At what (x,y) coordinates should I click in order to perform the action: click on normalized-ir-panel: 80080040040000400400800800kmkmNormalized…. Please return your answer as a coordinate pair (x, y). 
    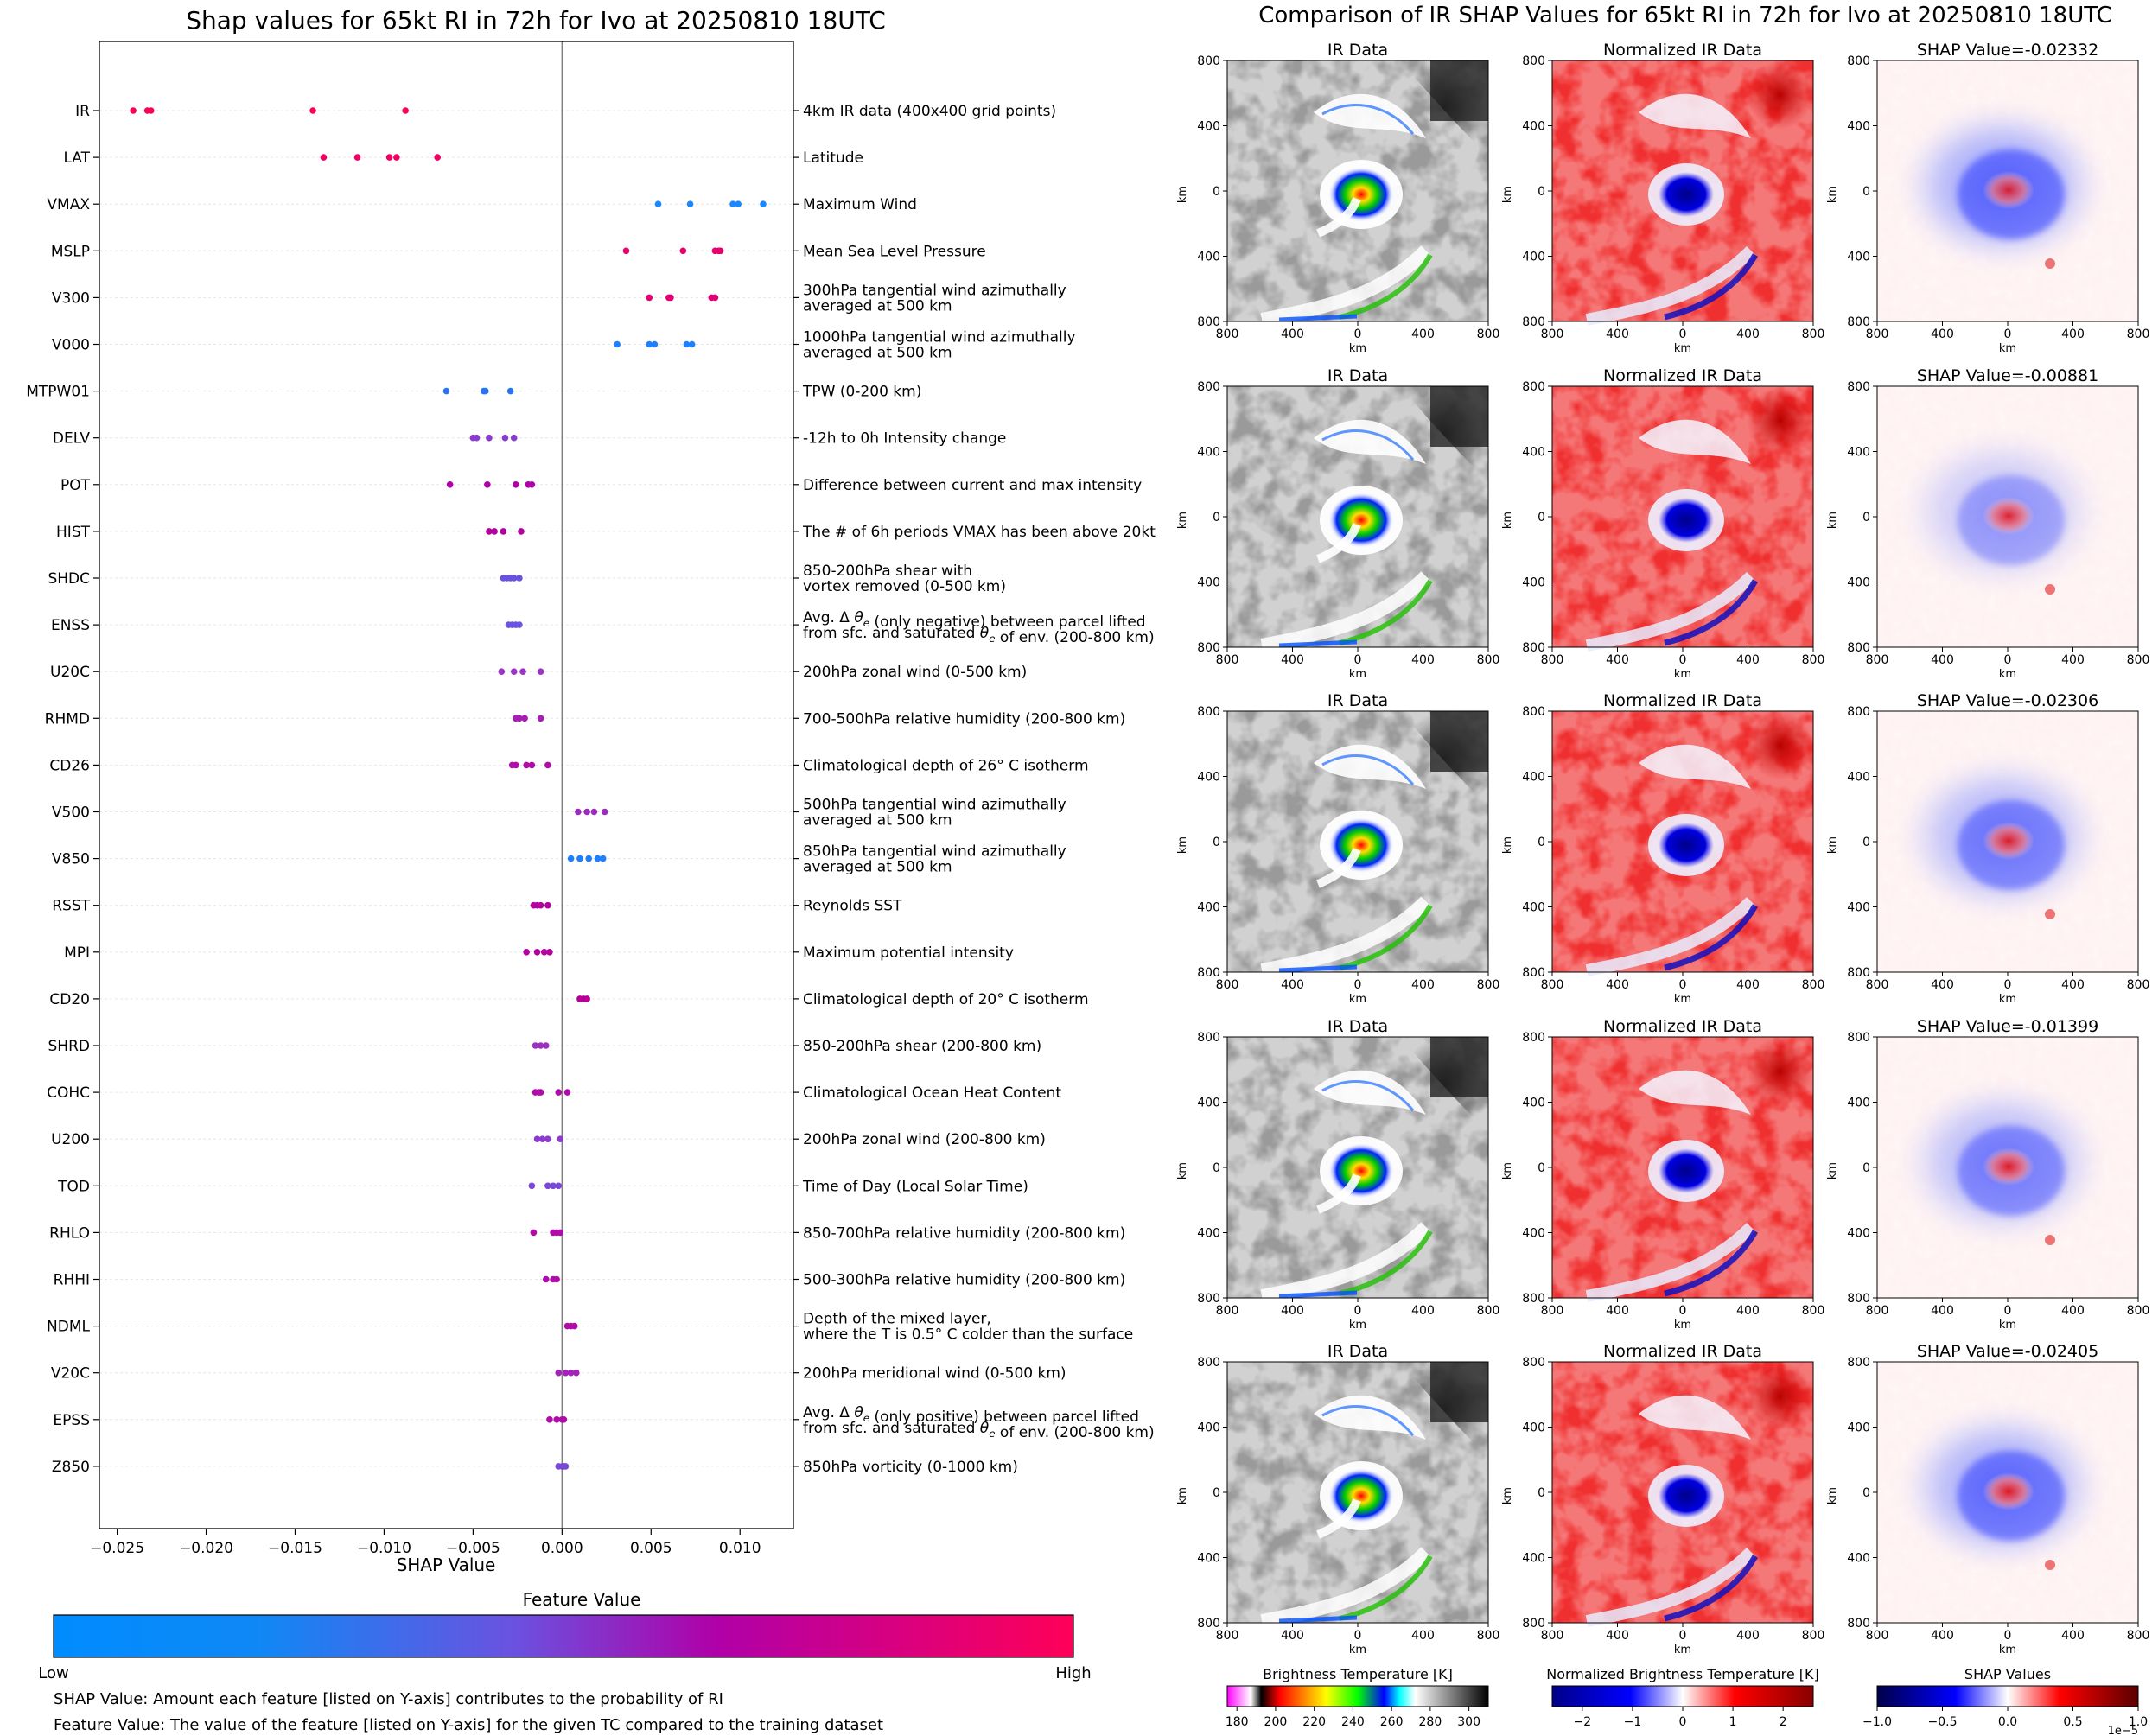
    Looking at the image, I should click on (1662, 198).